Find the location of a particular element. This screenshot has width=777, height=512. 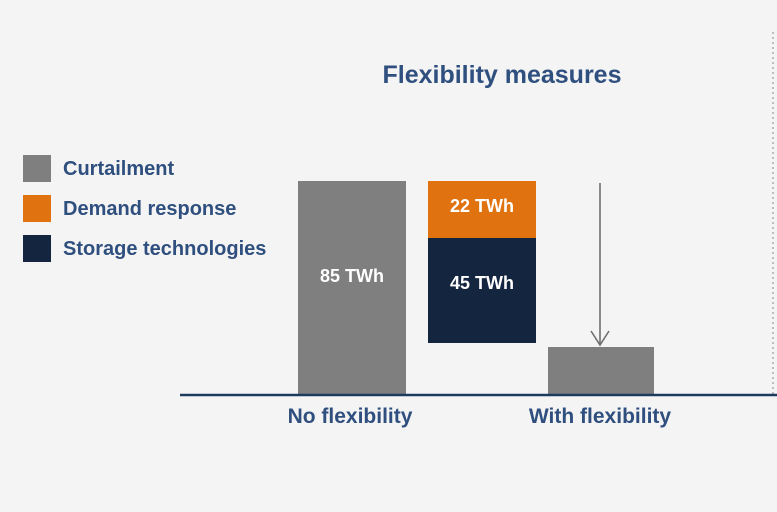

legend-swatch-curtailment is located at coordinates (37, 168).